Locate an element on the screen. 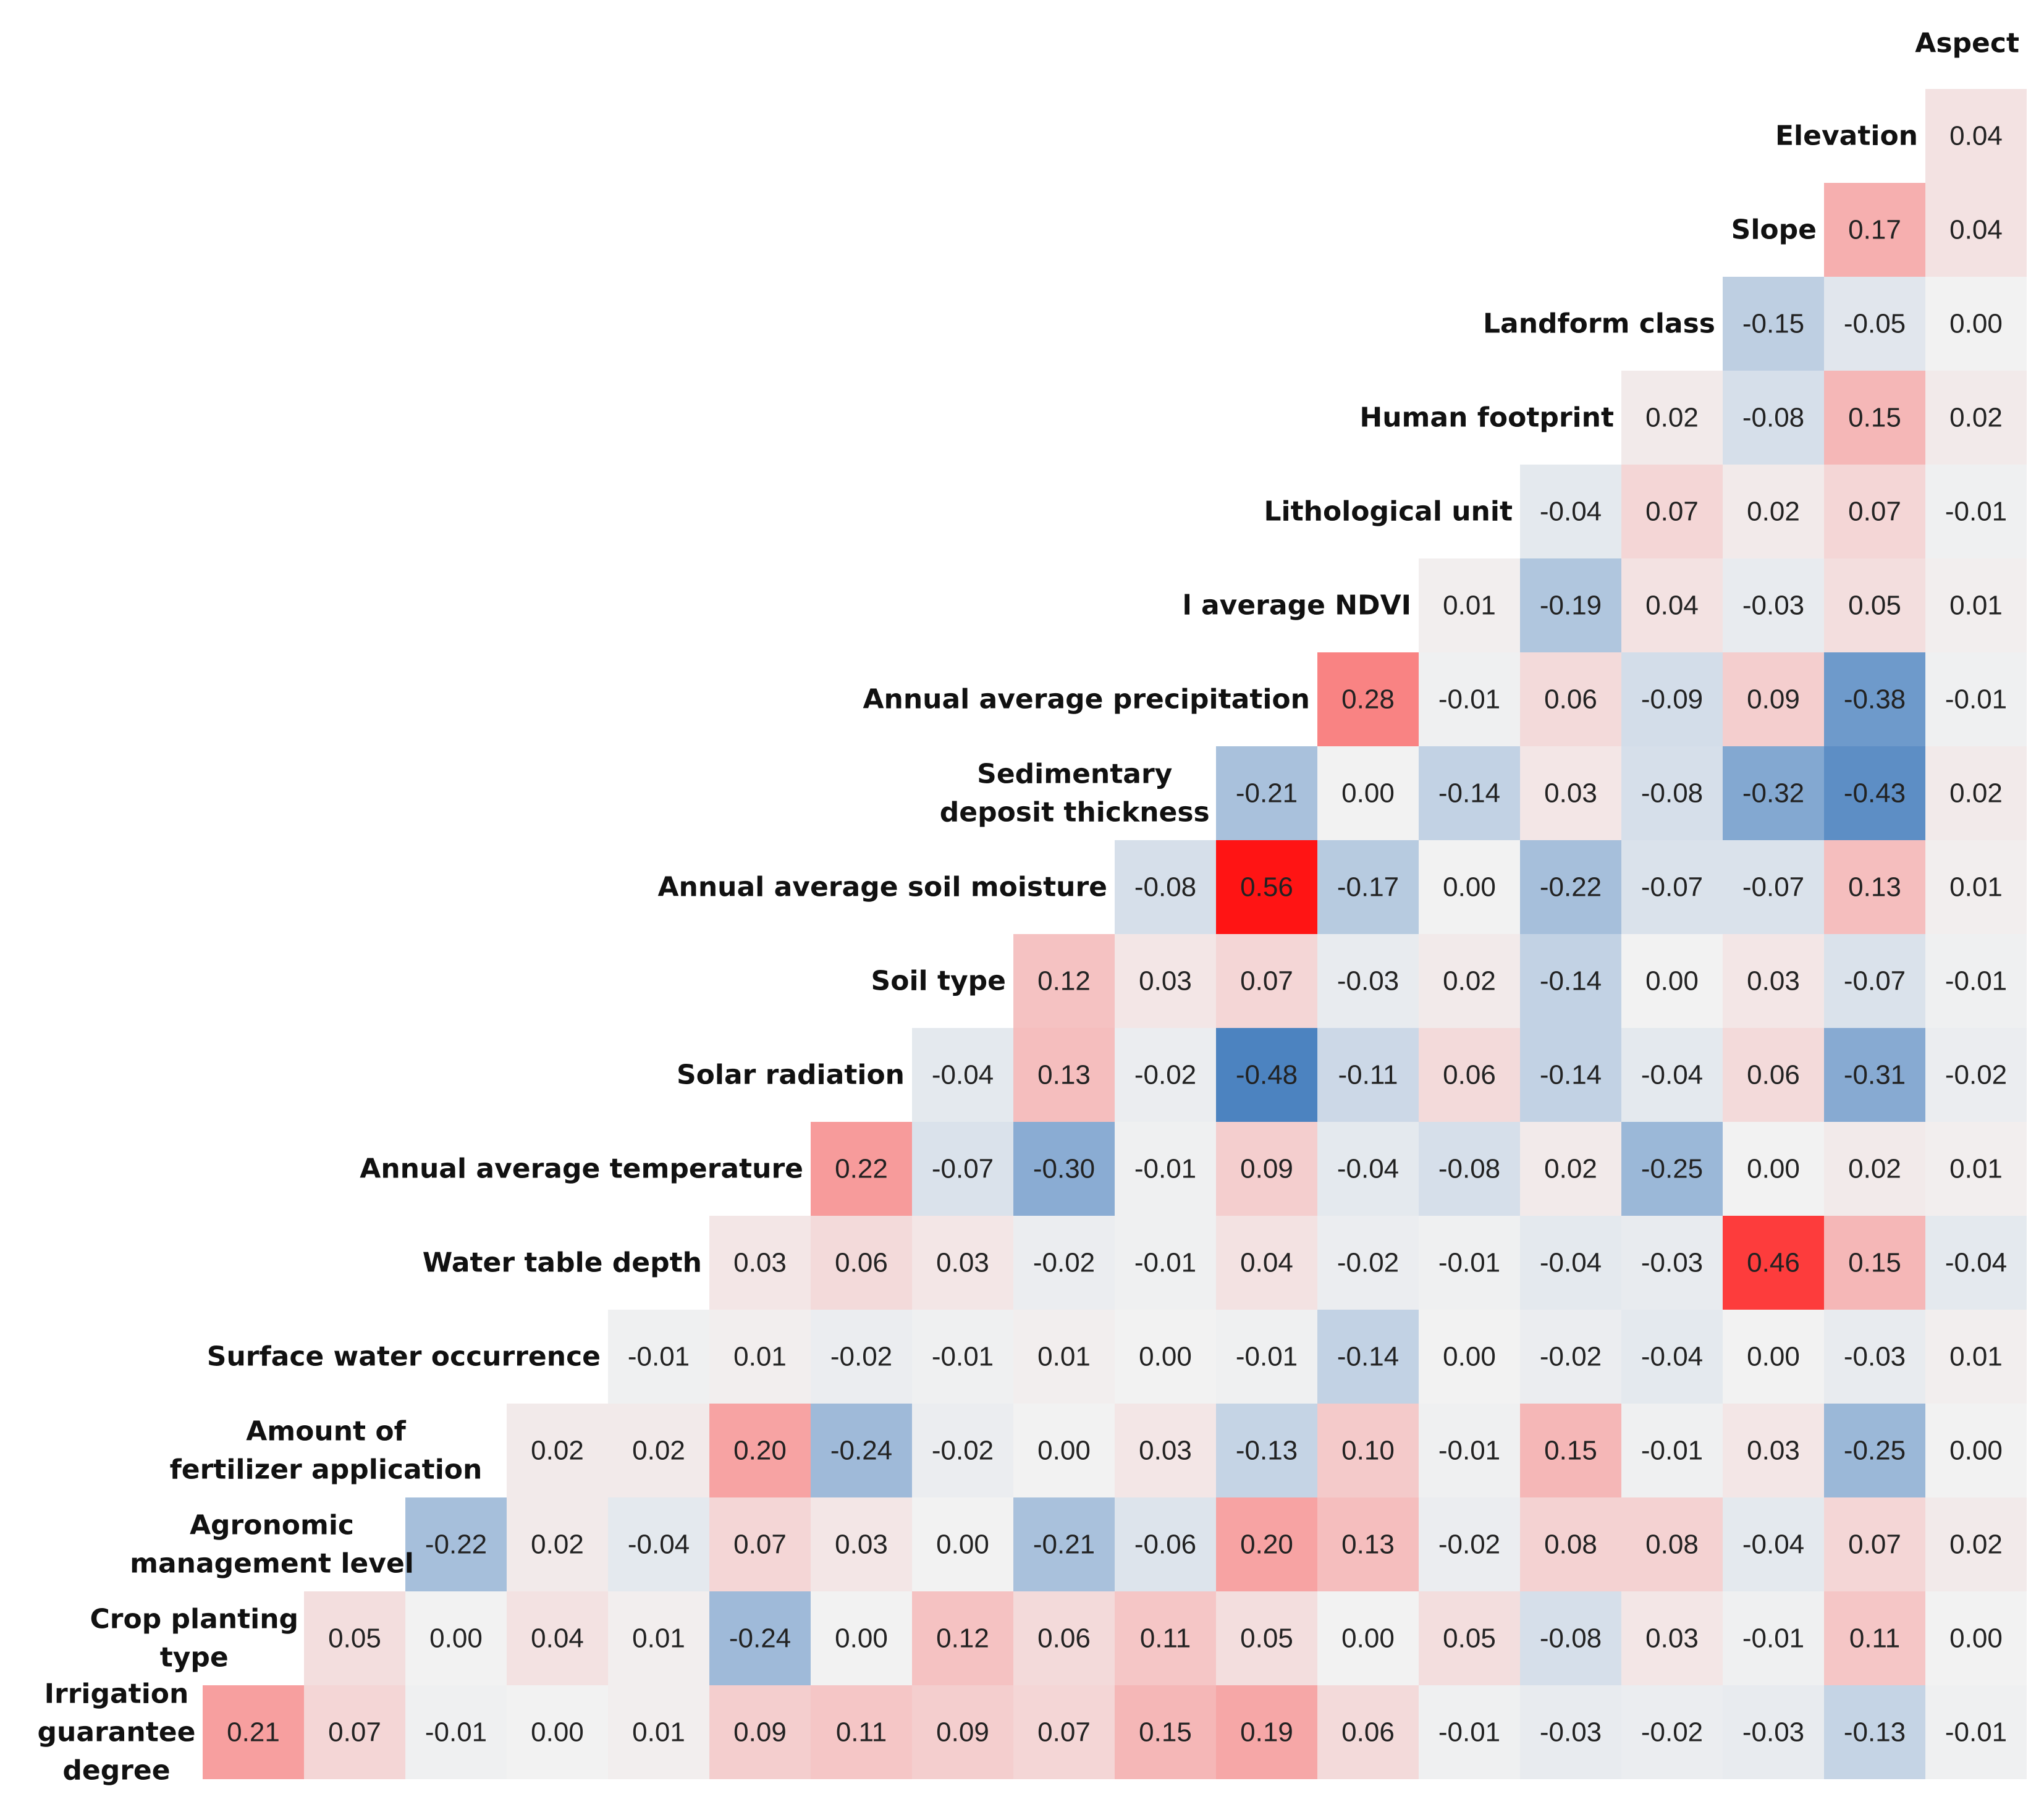 The image size is (2044, 1794). cell-value-label: -0.19 is located at coordinates (1571, 606).